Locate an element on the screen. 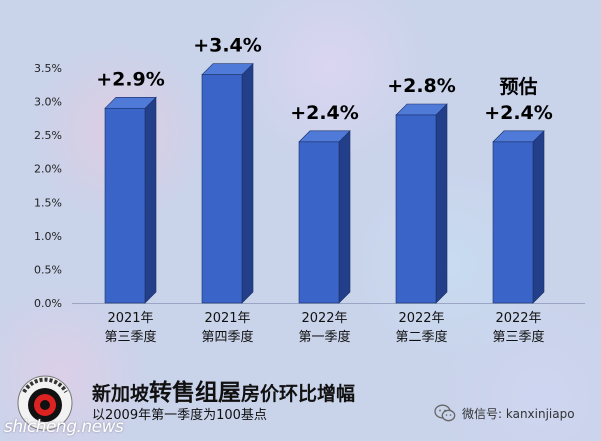 The width and height of the screenshot is (601, 441). y-tick-label: 2.0% is located at coordinates (48, 169).